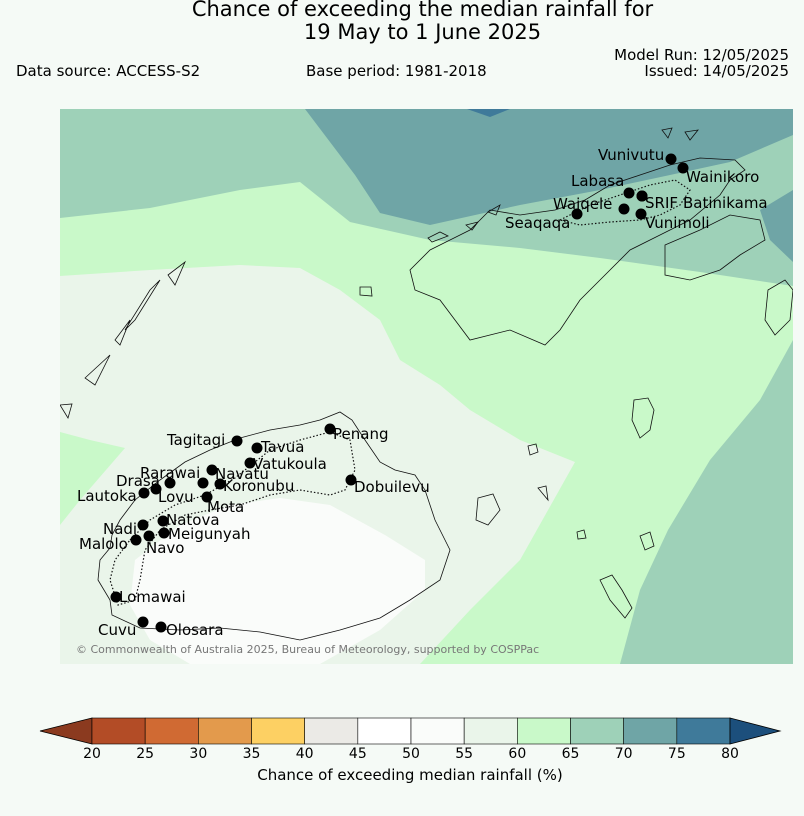 The image size is (804, 816). What do you see at coordinates (716, 71) in the screenshot?
I see `issued-date: Issued: 14/05/2025` at bounding box center [716, 71].